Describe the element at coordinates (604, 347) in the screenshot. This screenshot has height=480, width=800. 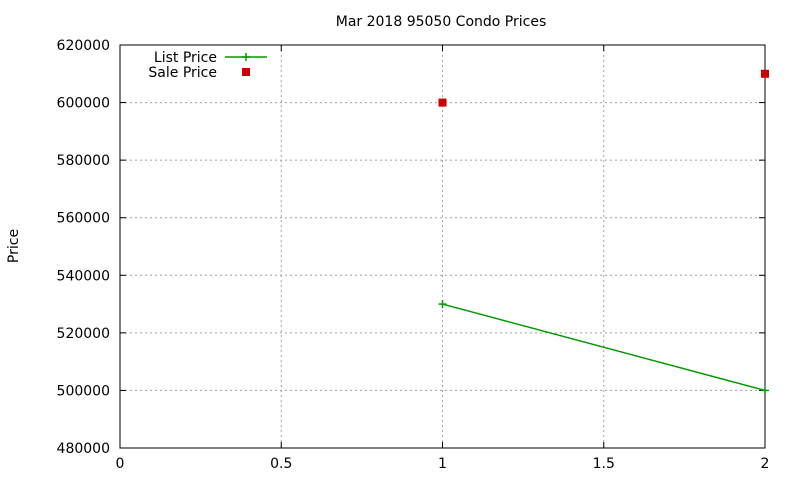
I see `list-price-line` at that location.